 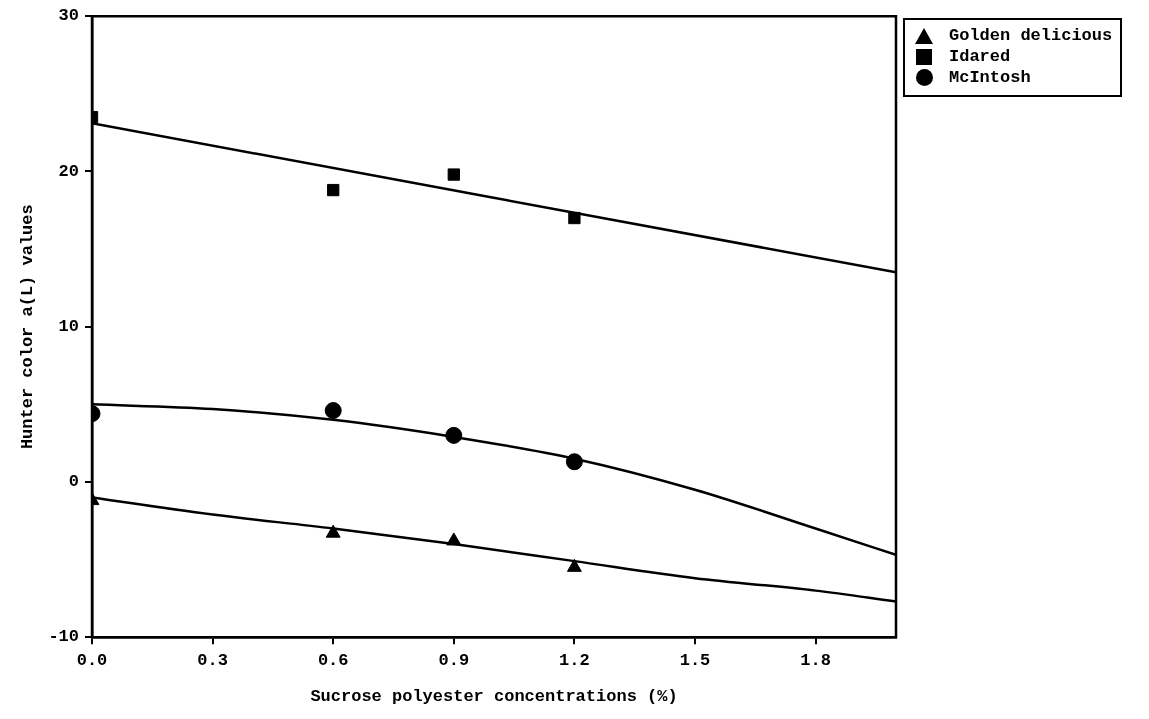 I want to click on y-tick-label: 30, so click(x=68, y=16).